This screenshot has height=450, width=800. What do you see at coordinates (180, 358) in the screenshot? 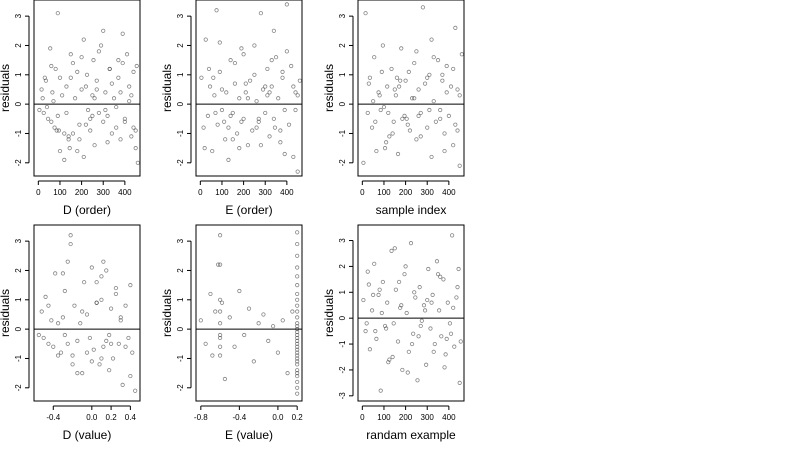
I see `y-tick-label: -1` at bounding box center [180, 358].